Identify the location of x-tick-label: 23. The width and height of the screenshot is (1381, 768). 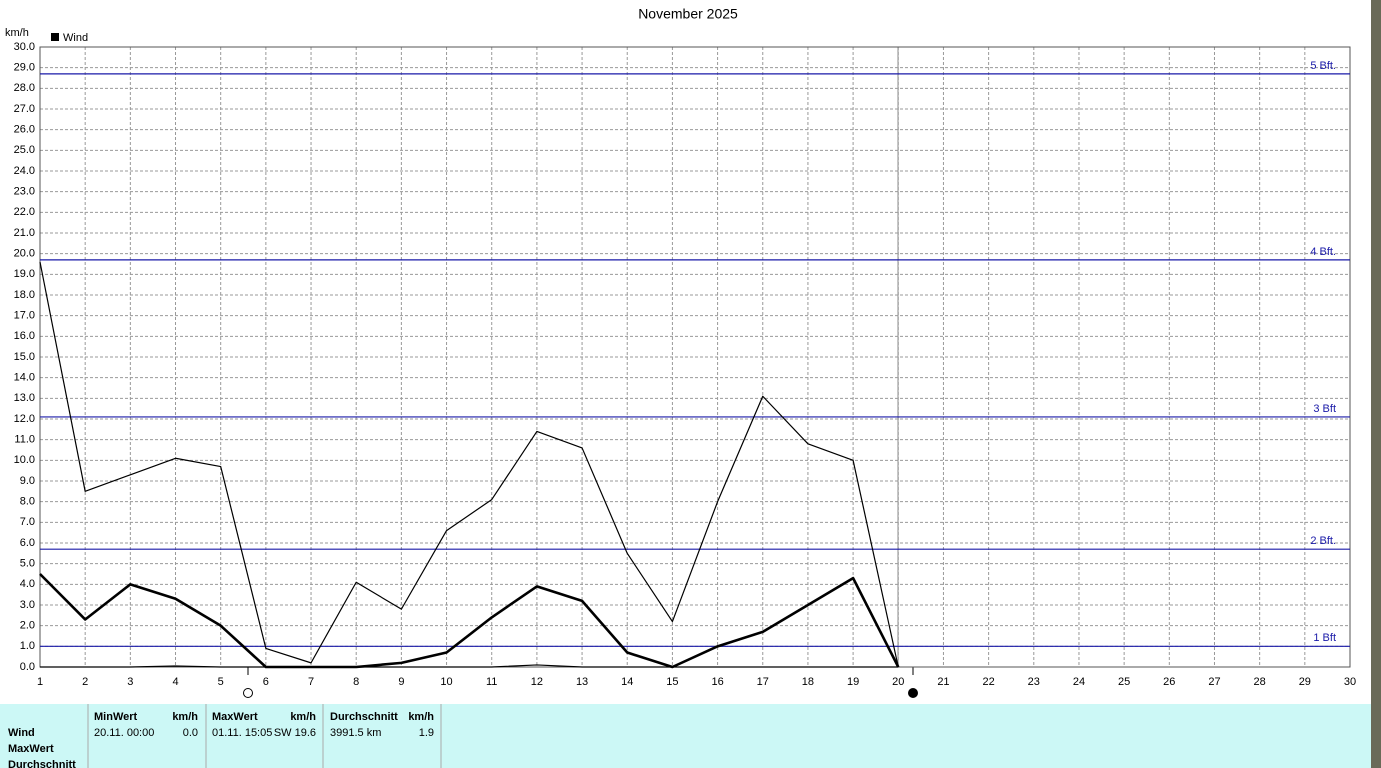
(1034, 682).